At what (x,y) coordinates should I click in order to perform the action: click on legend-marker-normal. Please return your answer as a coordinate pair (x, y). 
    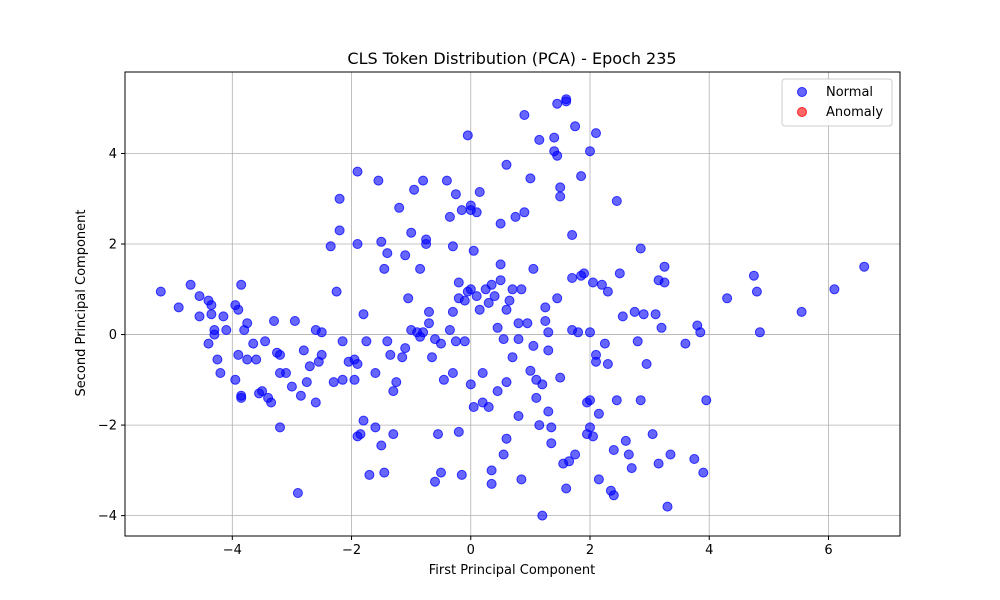
    Looking at the image, I should click on (802, 92).